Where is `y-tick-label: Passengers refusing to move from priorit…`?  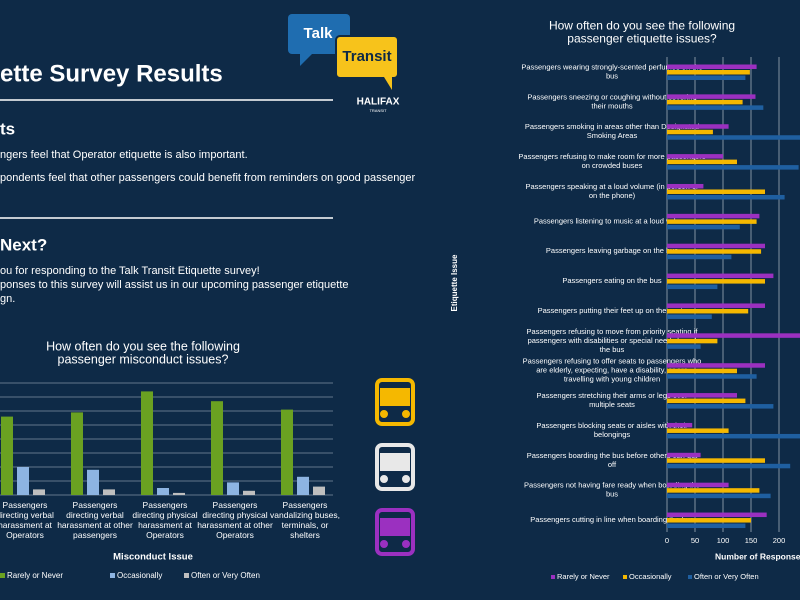
y-tick-label: Passengers refusing to move from priorit… is located at coordinates (613, 340).